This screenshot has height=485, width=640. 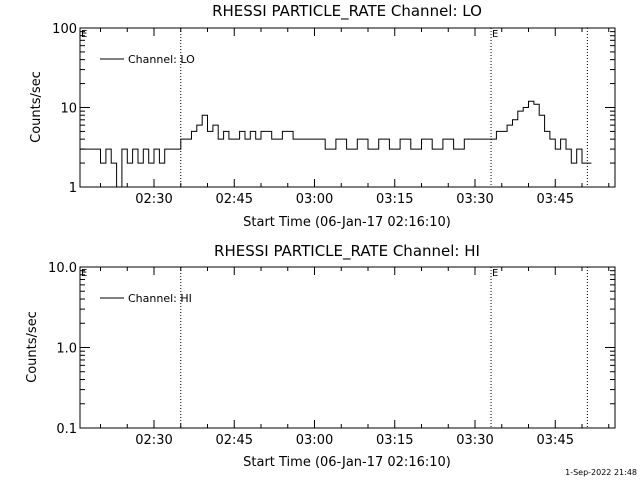 What do you see at coordinates (347, 462) in the screenshot?
I see `x-axis-label-hi: Start Time (06-Jan-17 02:16:10)` at bounding box center [347, 462].